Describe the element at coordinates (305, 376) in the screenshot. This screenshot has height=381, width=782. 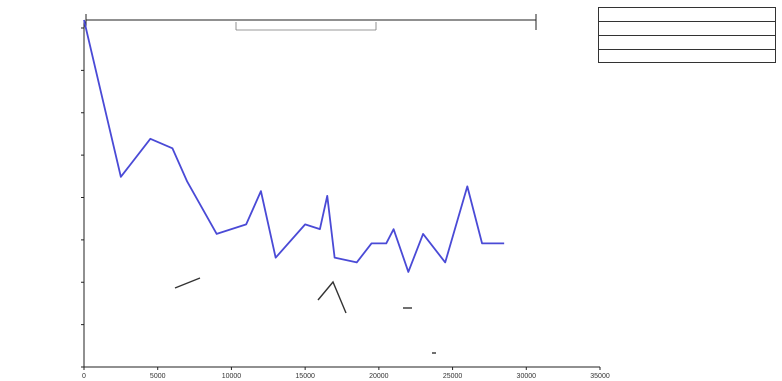
I see `x-tick-label: 15000` at that location.